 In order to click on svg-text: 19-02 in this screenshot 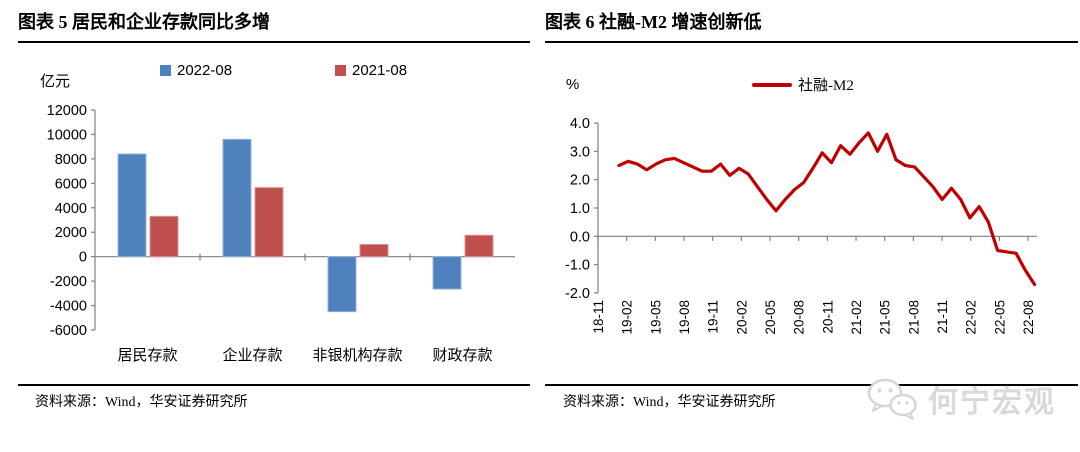, I will do `click(627, 317)`.